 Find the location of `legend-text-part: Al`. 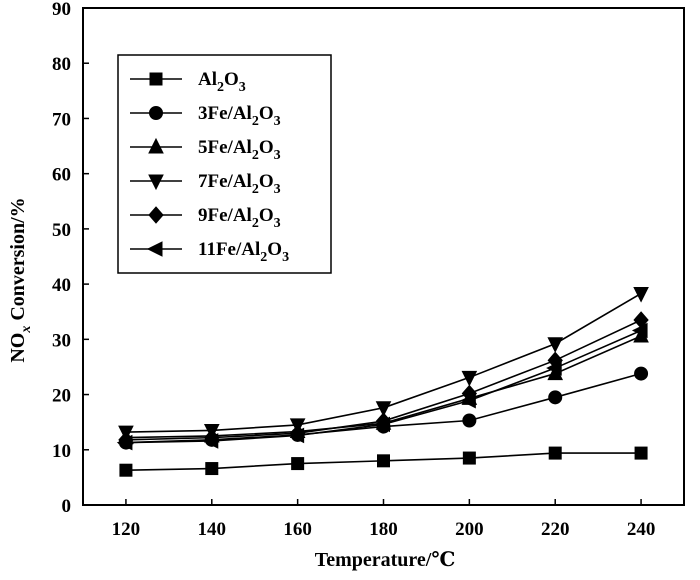

legend-text-part: Al is located at coordinates (207, 79).